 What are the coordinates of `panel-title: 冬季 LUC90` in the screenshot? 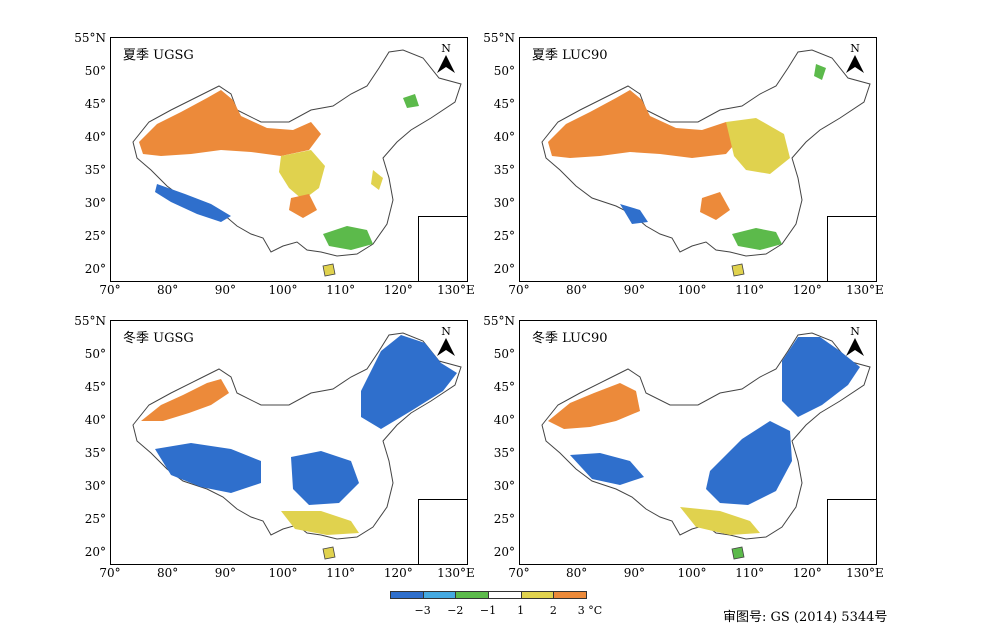 It's located at (570, 338).